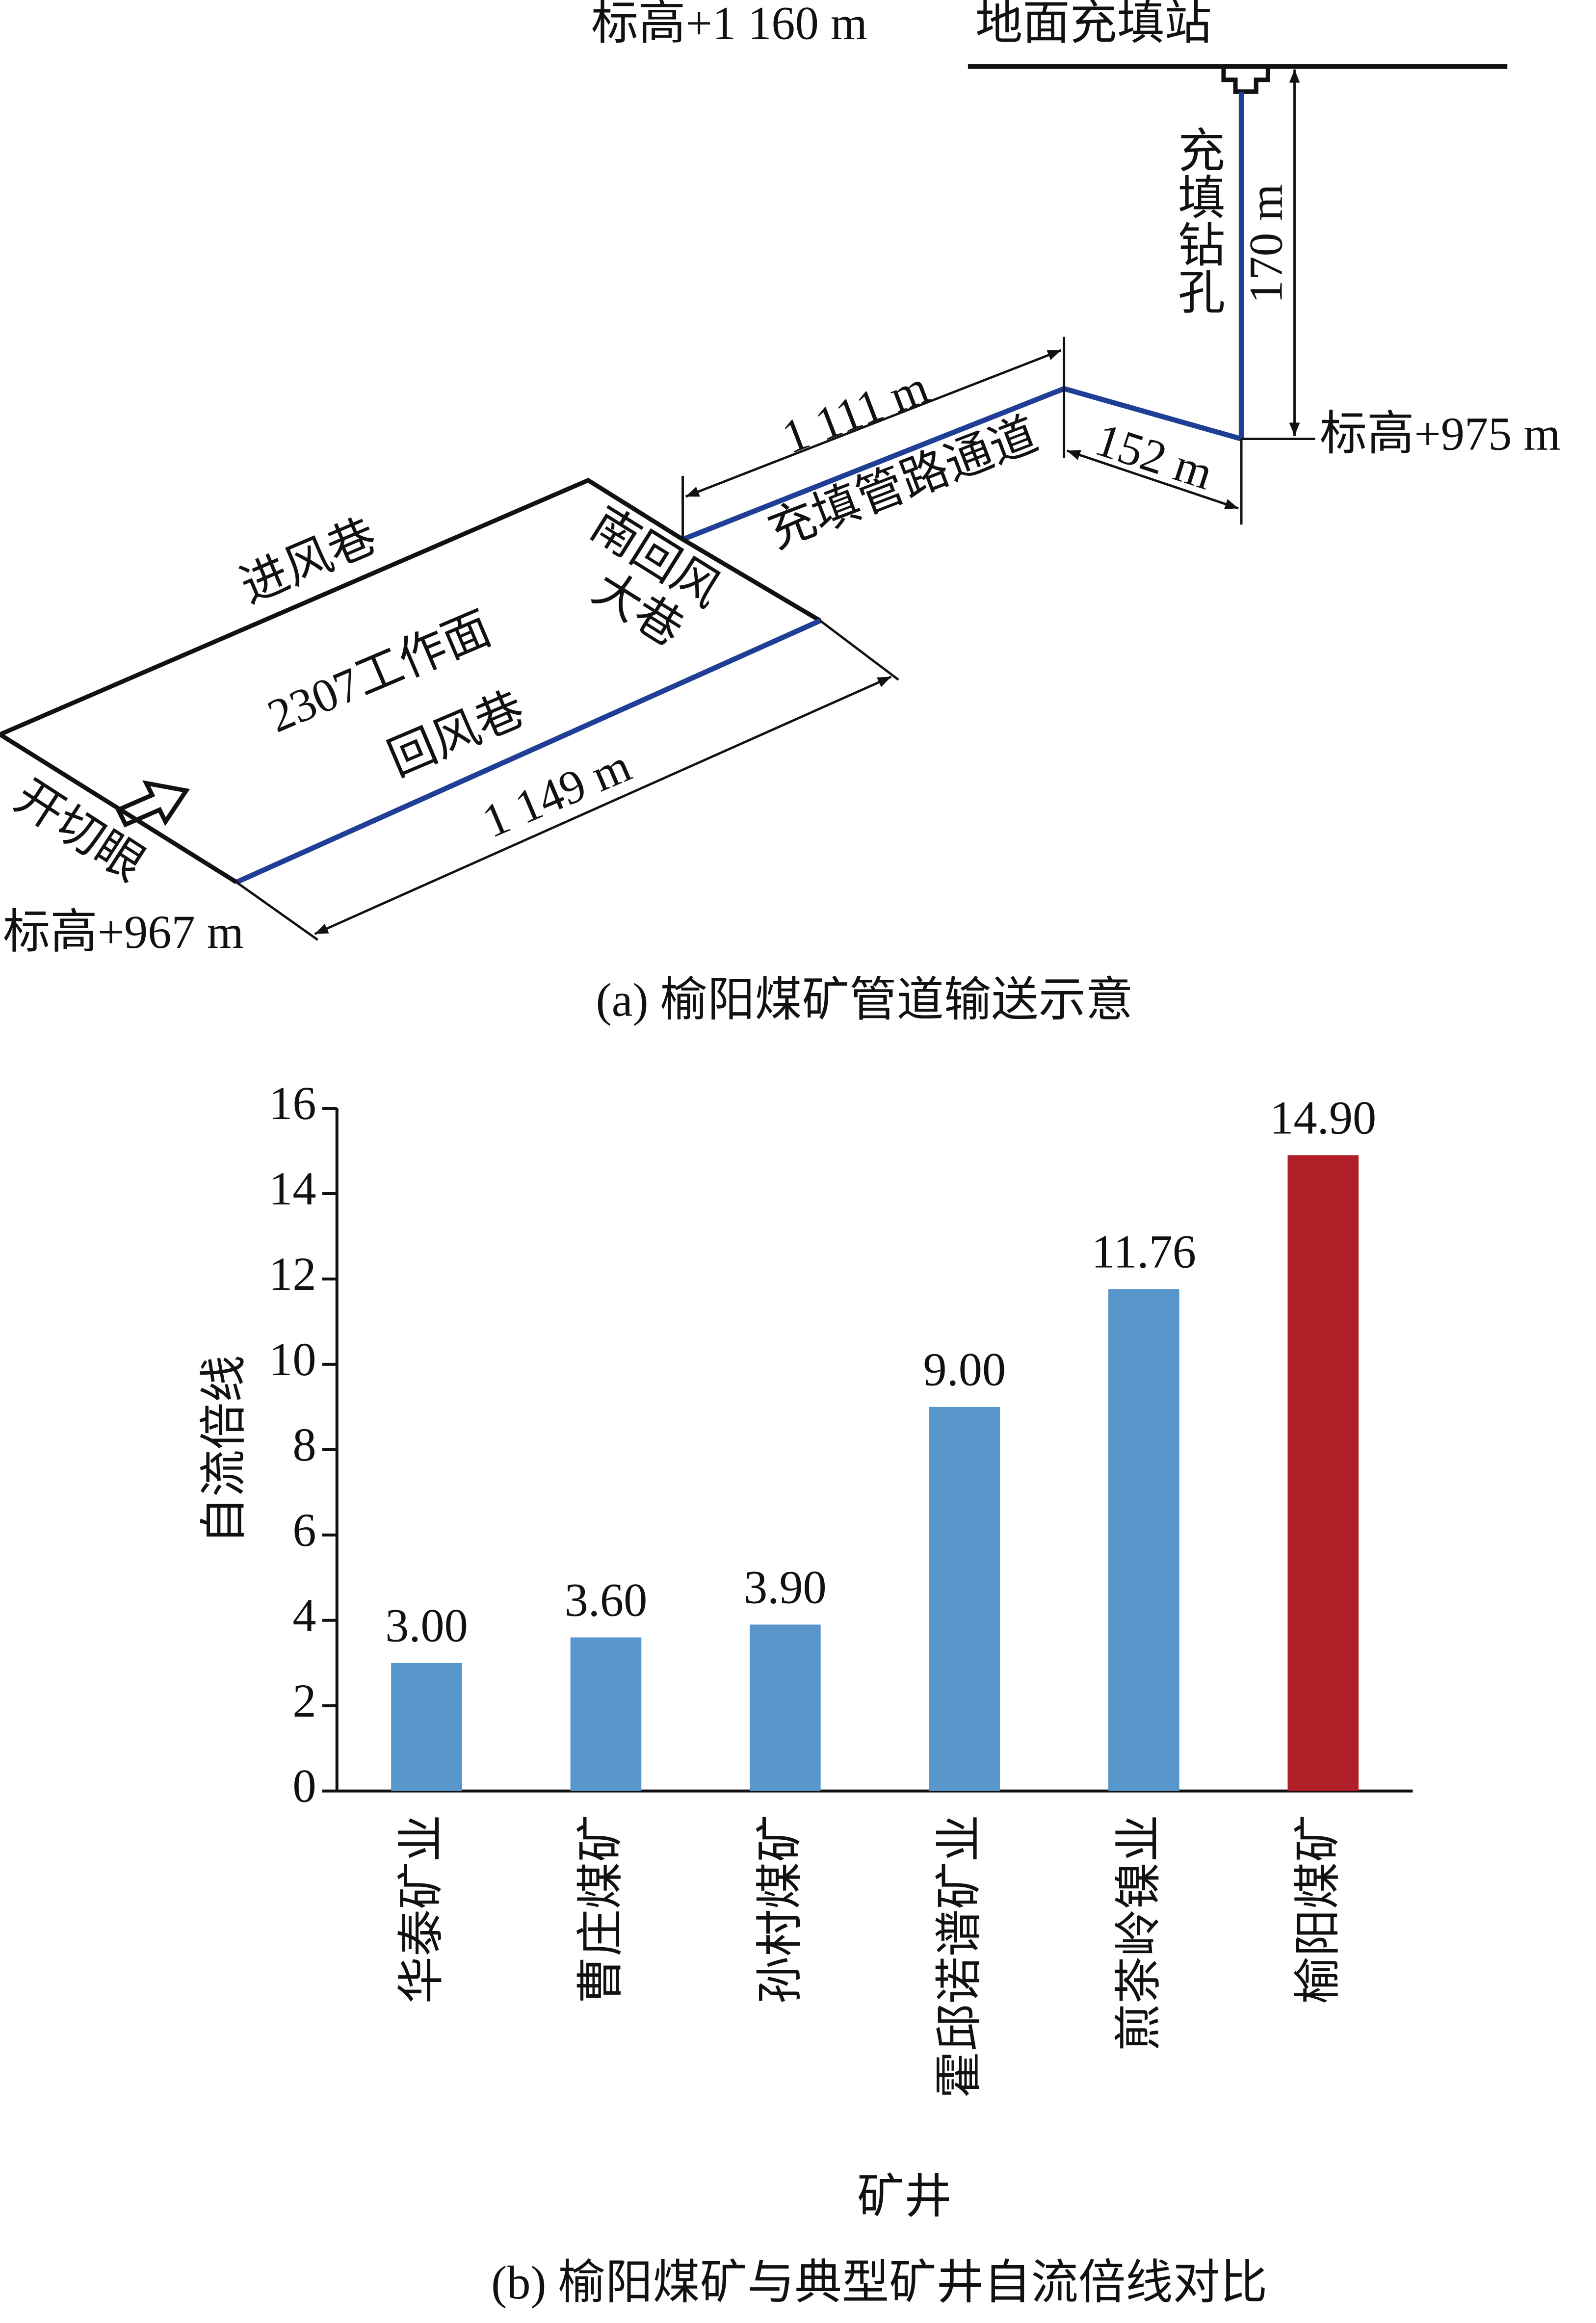  What do you see at coordinates (959, 1957) in the screenshot?
I see `x-tick-label: 霍邱诺谱矿业` at bounding box center [959, 1957].